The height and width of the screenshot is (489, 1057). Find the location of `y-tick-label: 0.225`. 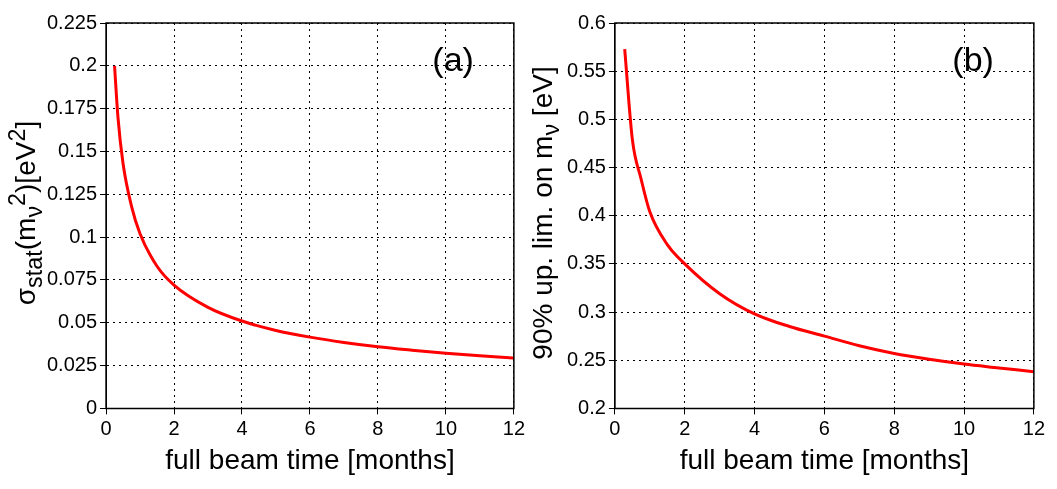

y-tick-label: 0.225 is located at coordinates (72, 21).